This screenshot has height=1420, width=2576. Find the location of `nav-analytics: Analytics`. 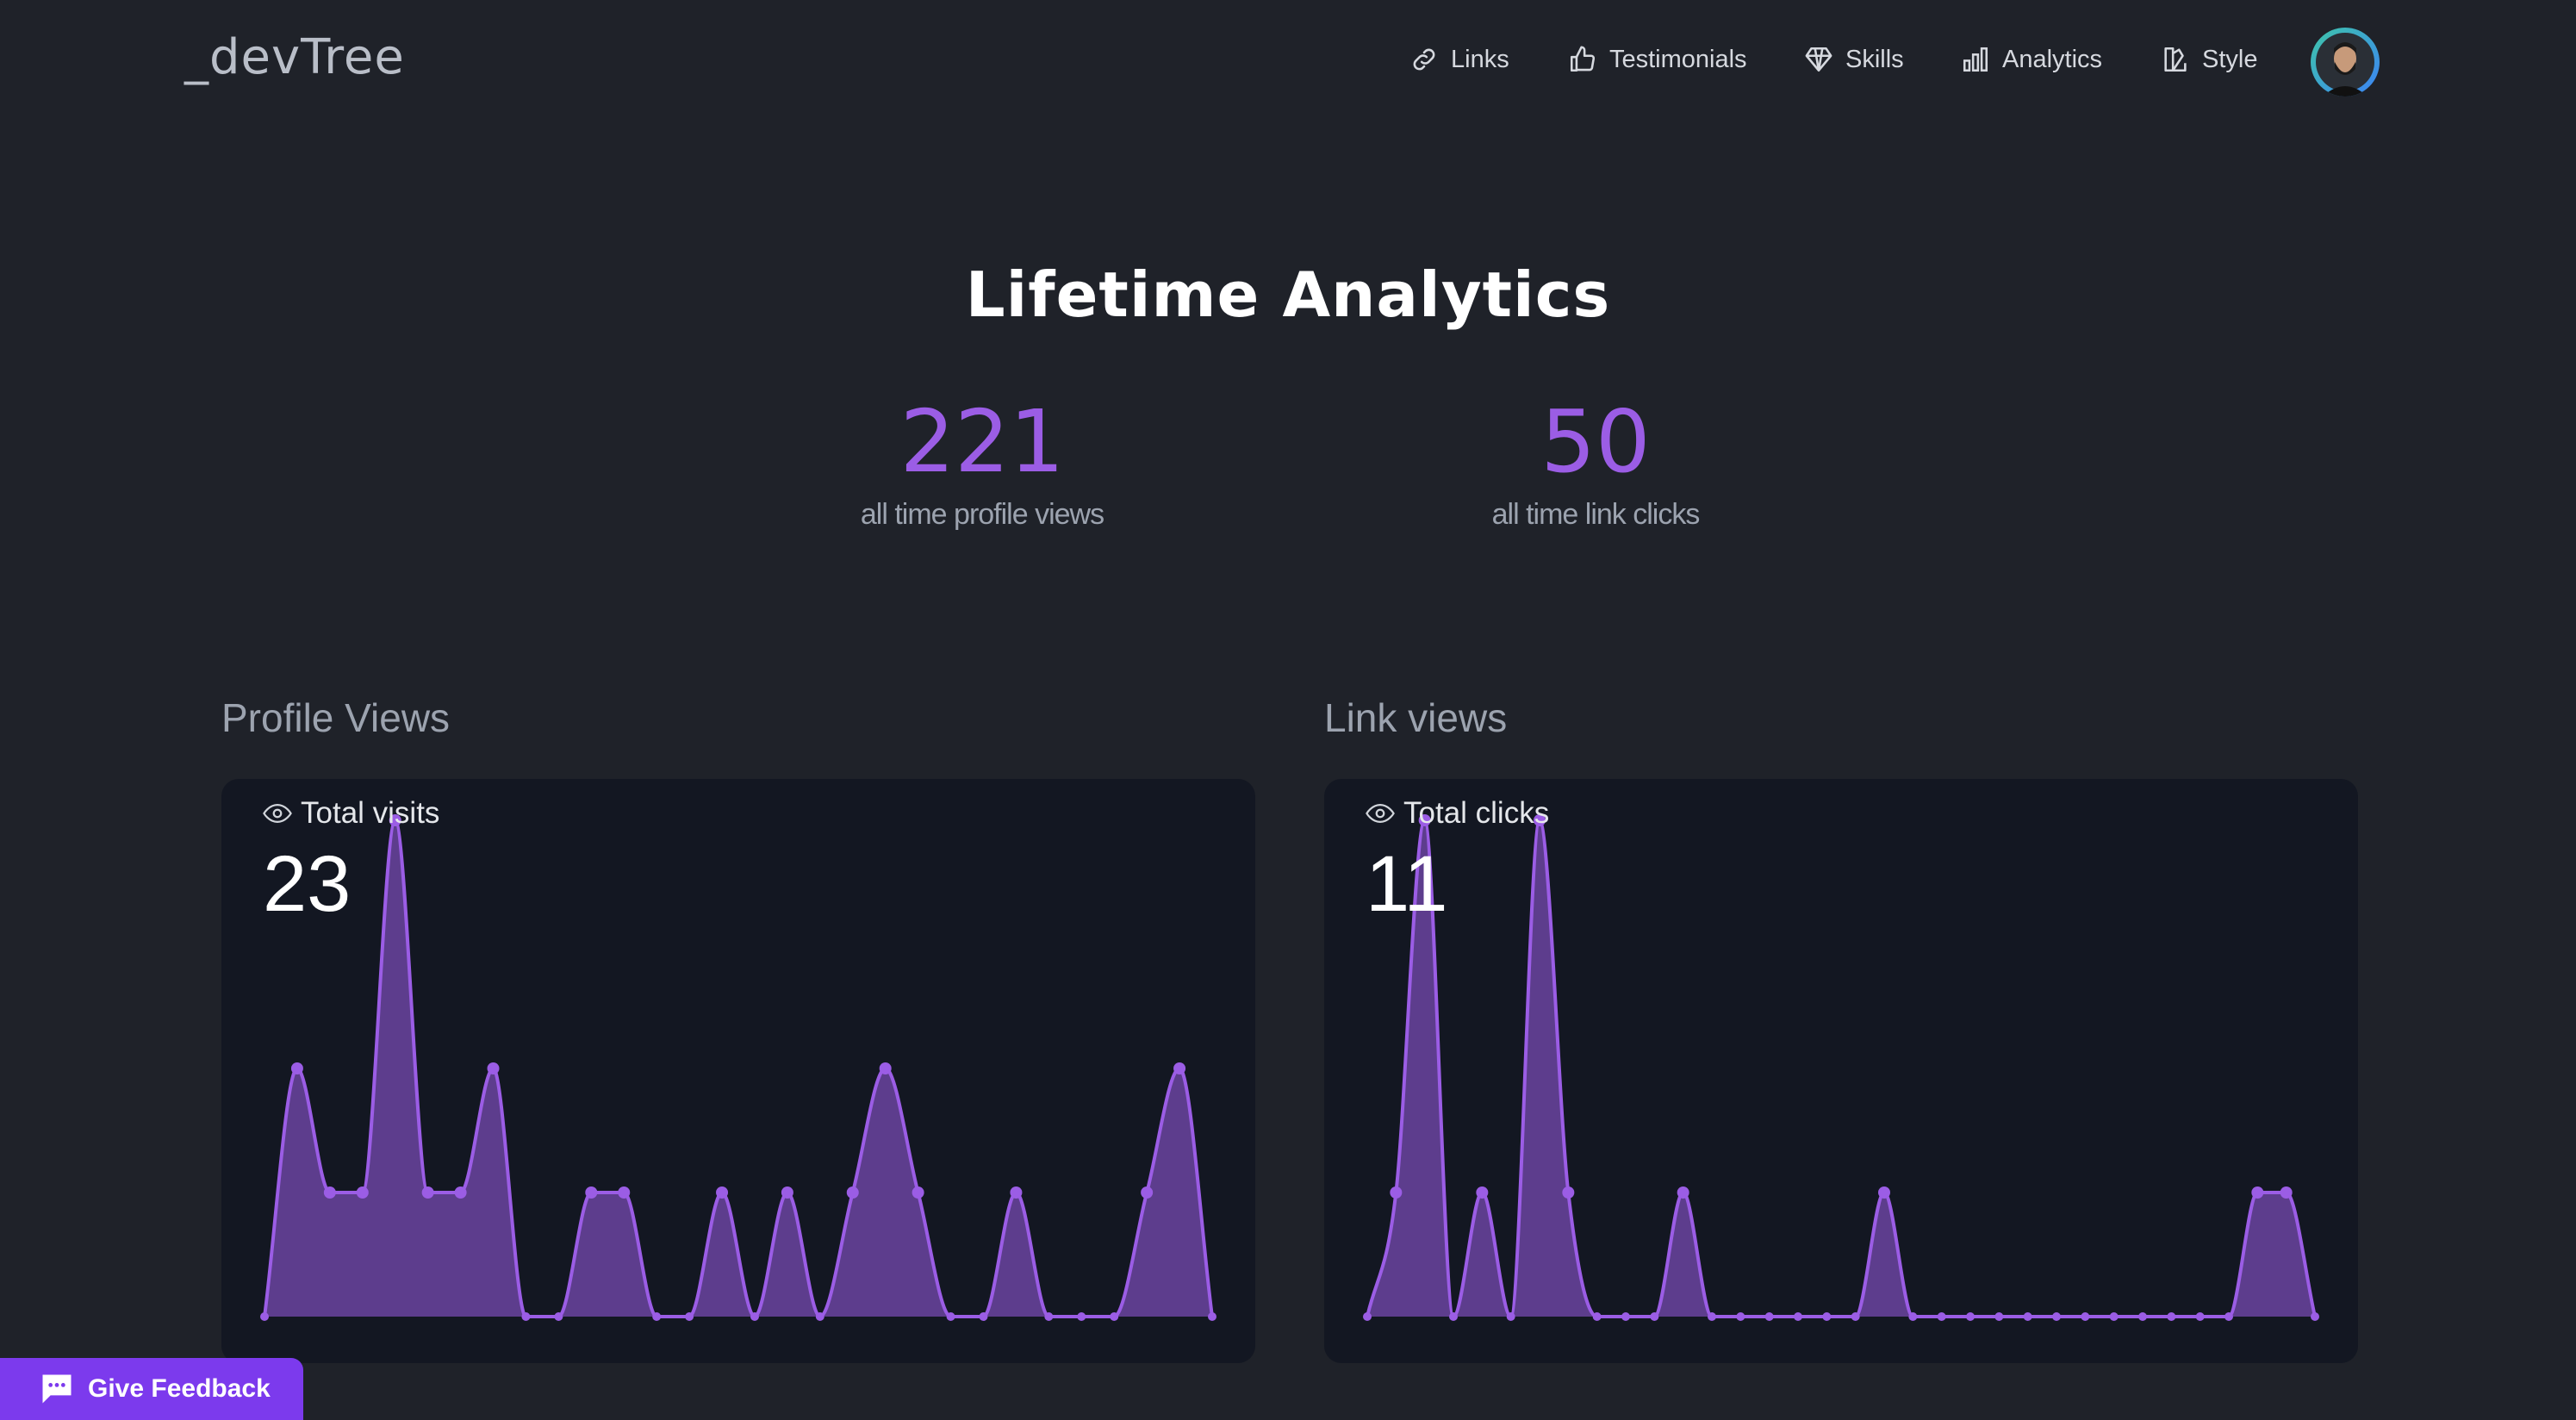

nav-analytics: Analytics is located at coordinates (2032, 59).